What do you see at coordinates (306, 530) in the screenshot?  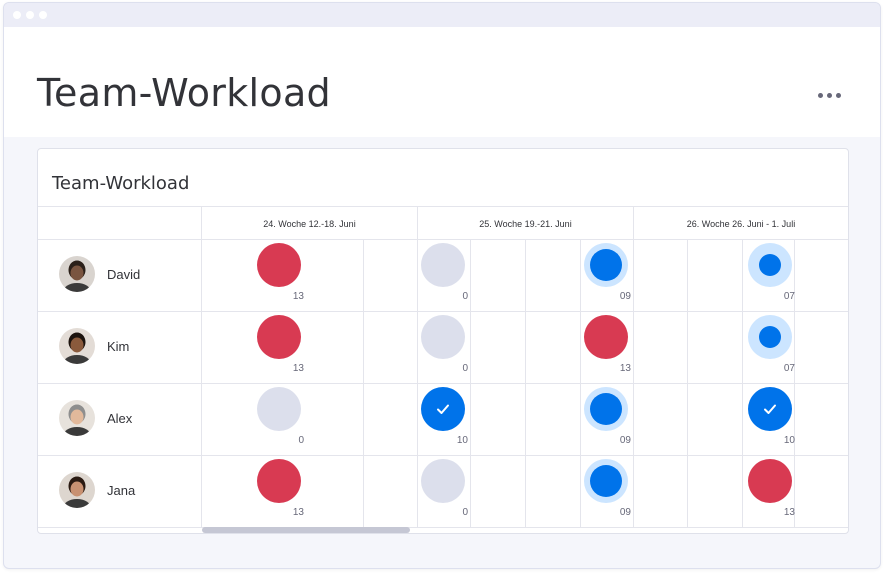 I see `horizontal-scrollbar` at bounding box center [306, 530].